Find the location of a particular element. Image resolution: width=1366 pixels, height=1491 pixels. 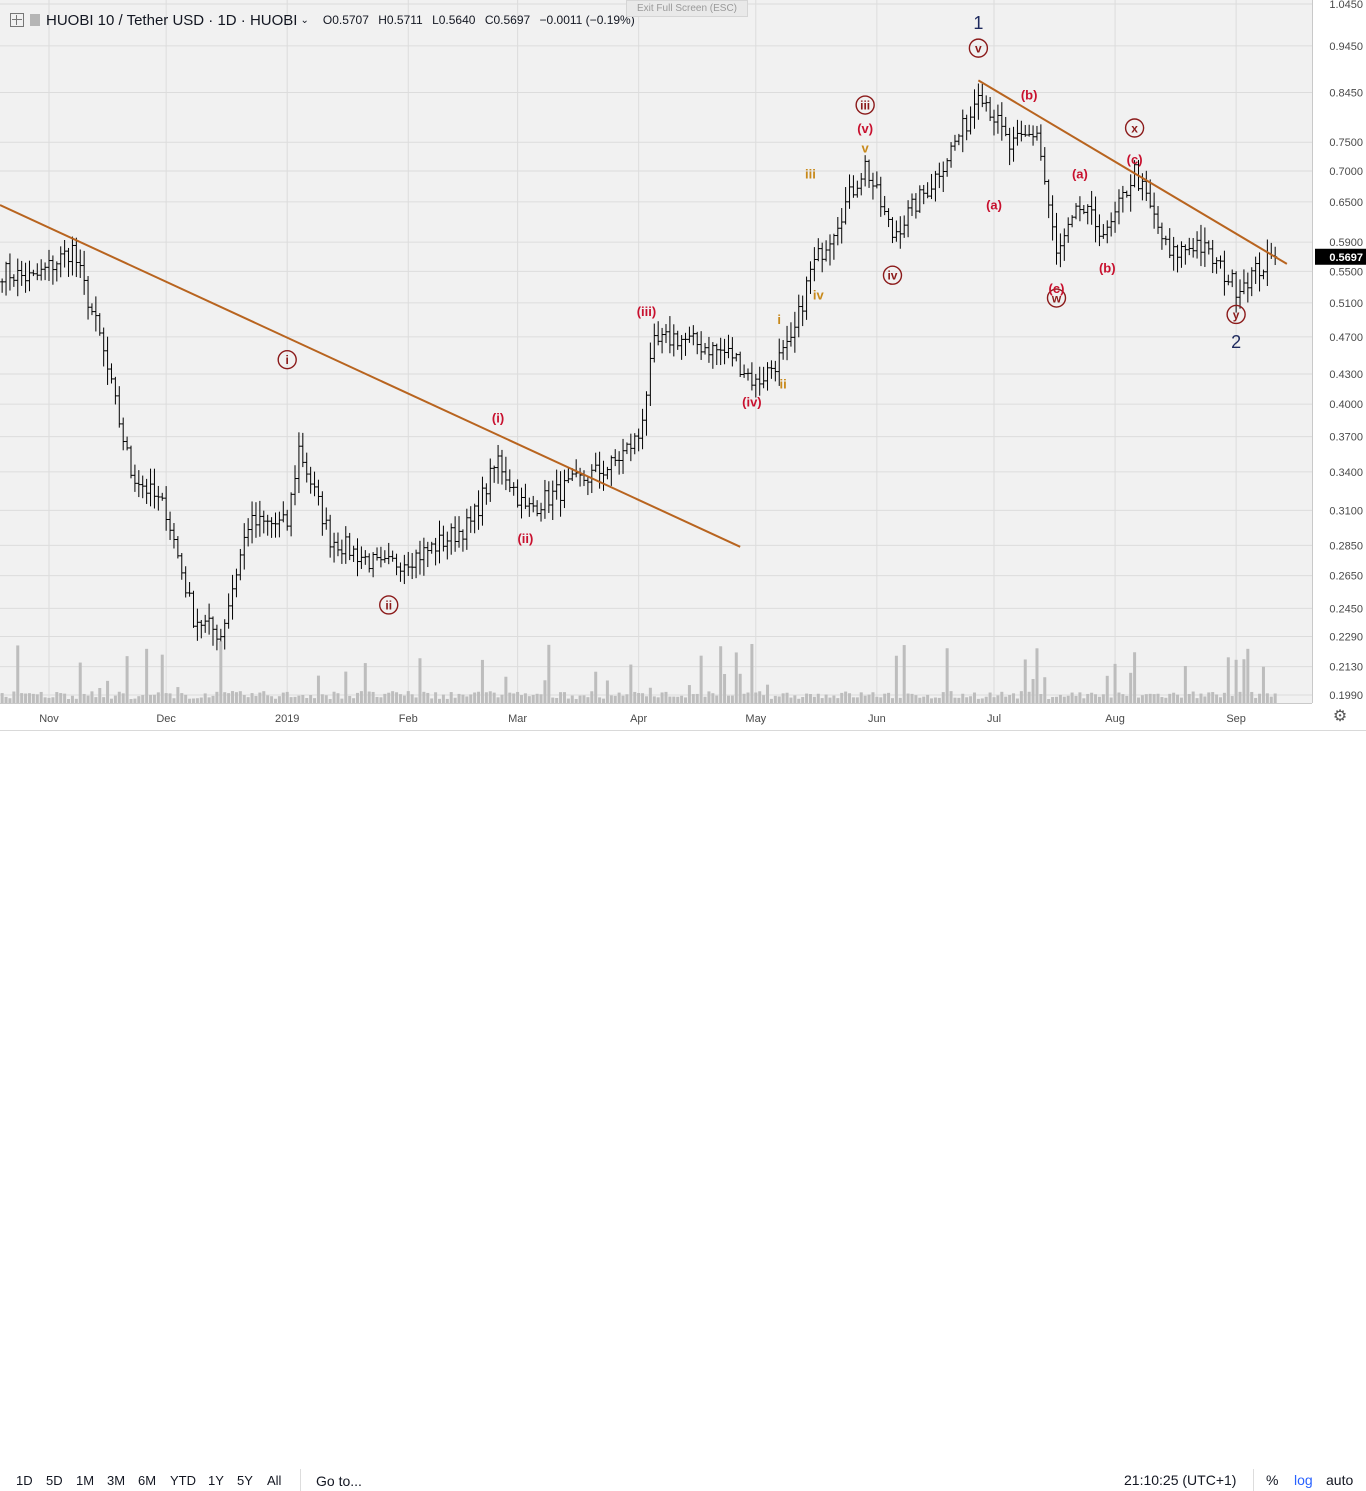

timeframe-5d: 5D is located at coordinates (54, 1480).